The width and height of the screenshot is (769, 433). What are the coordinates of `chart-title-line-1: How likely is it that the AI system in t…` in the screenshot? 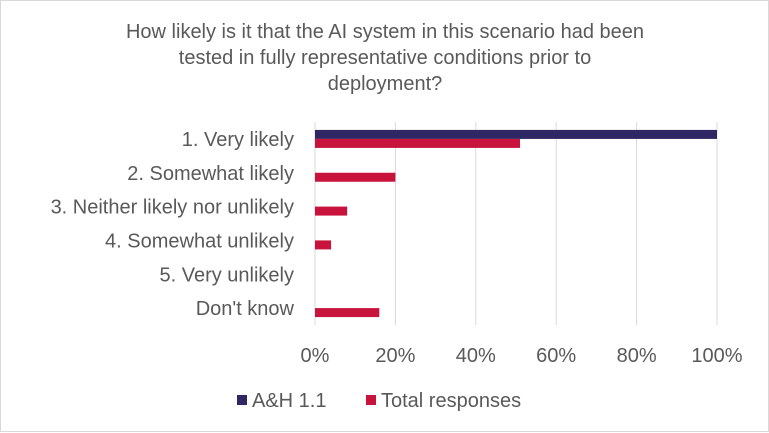 It's located at (385, 32).